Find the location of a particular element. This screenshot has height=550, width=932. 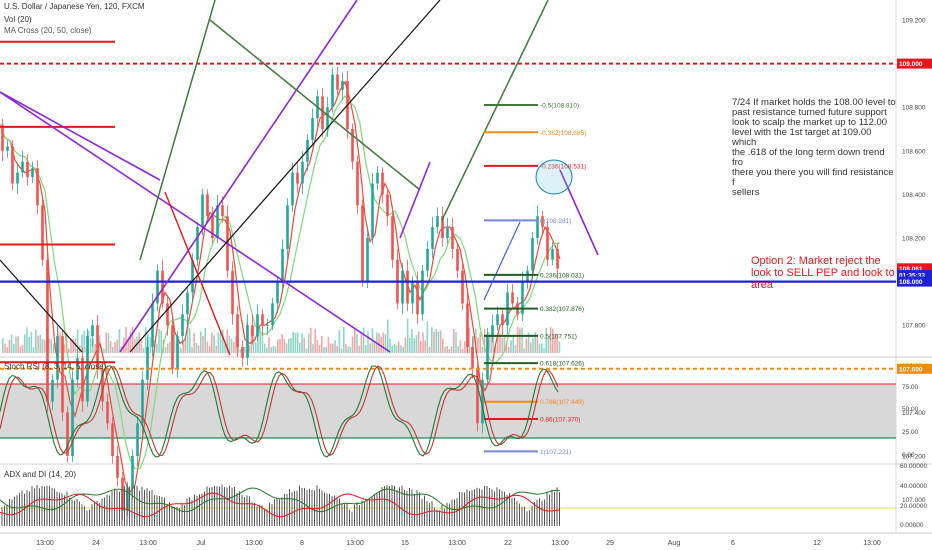

volume-label: Vol (20) is located at coordinates (18, 19).